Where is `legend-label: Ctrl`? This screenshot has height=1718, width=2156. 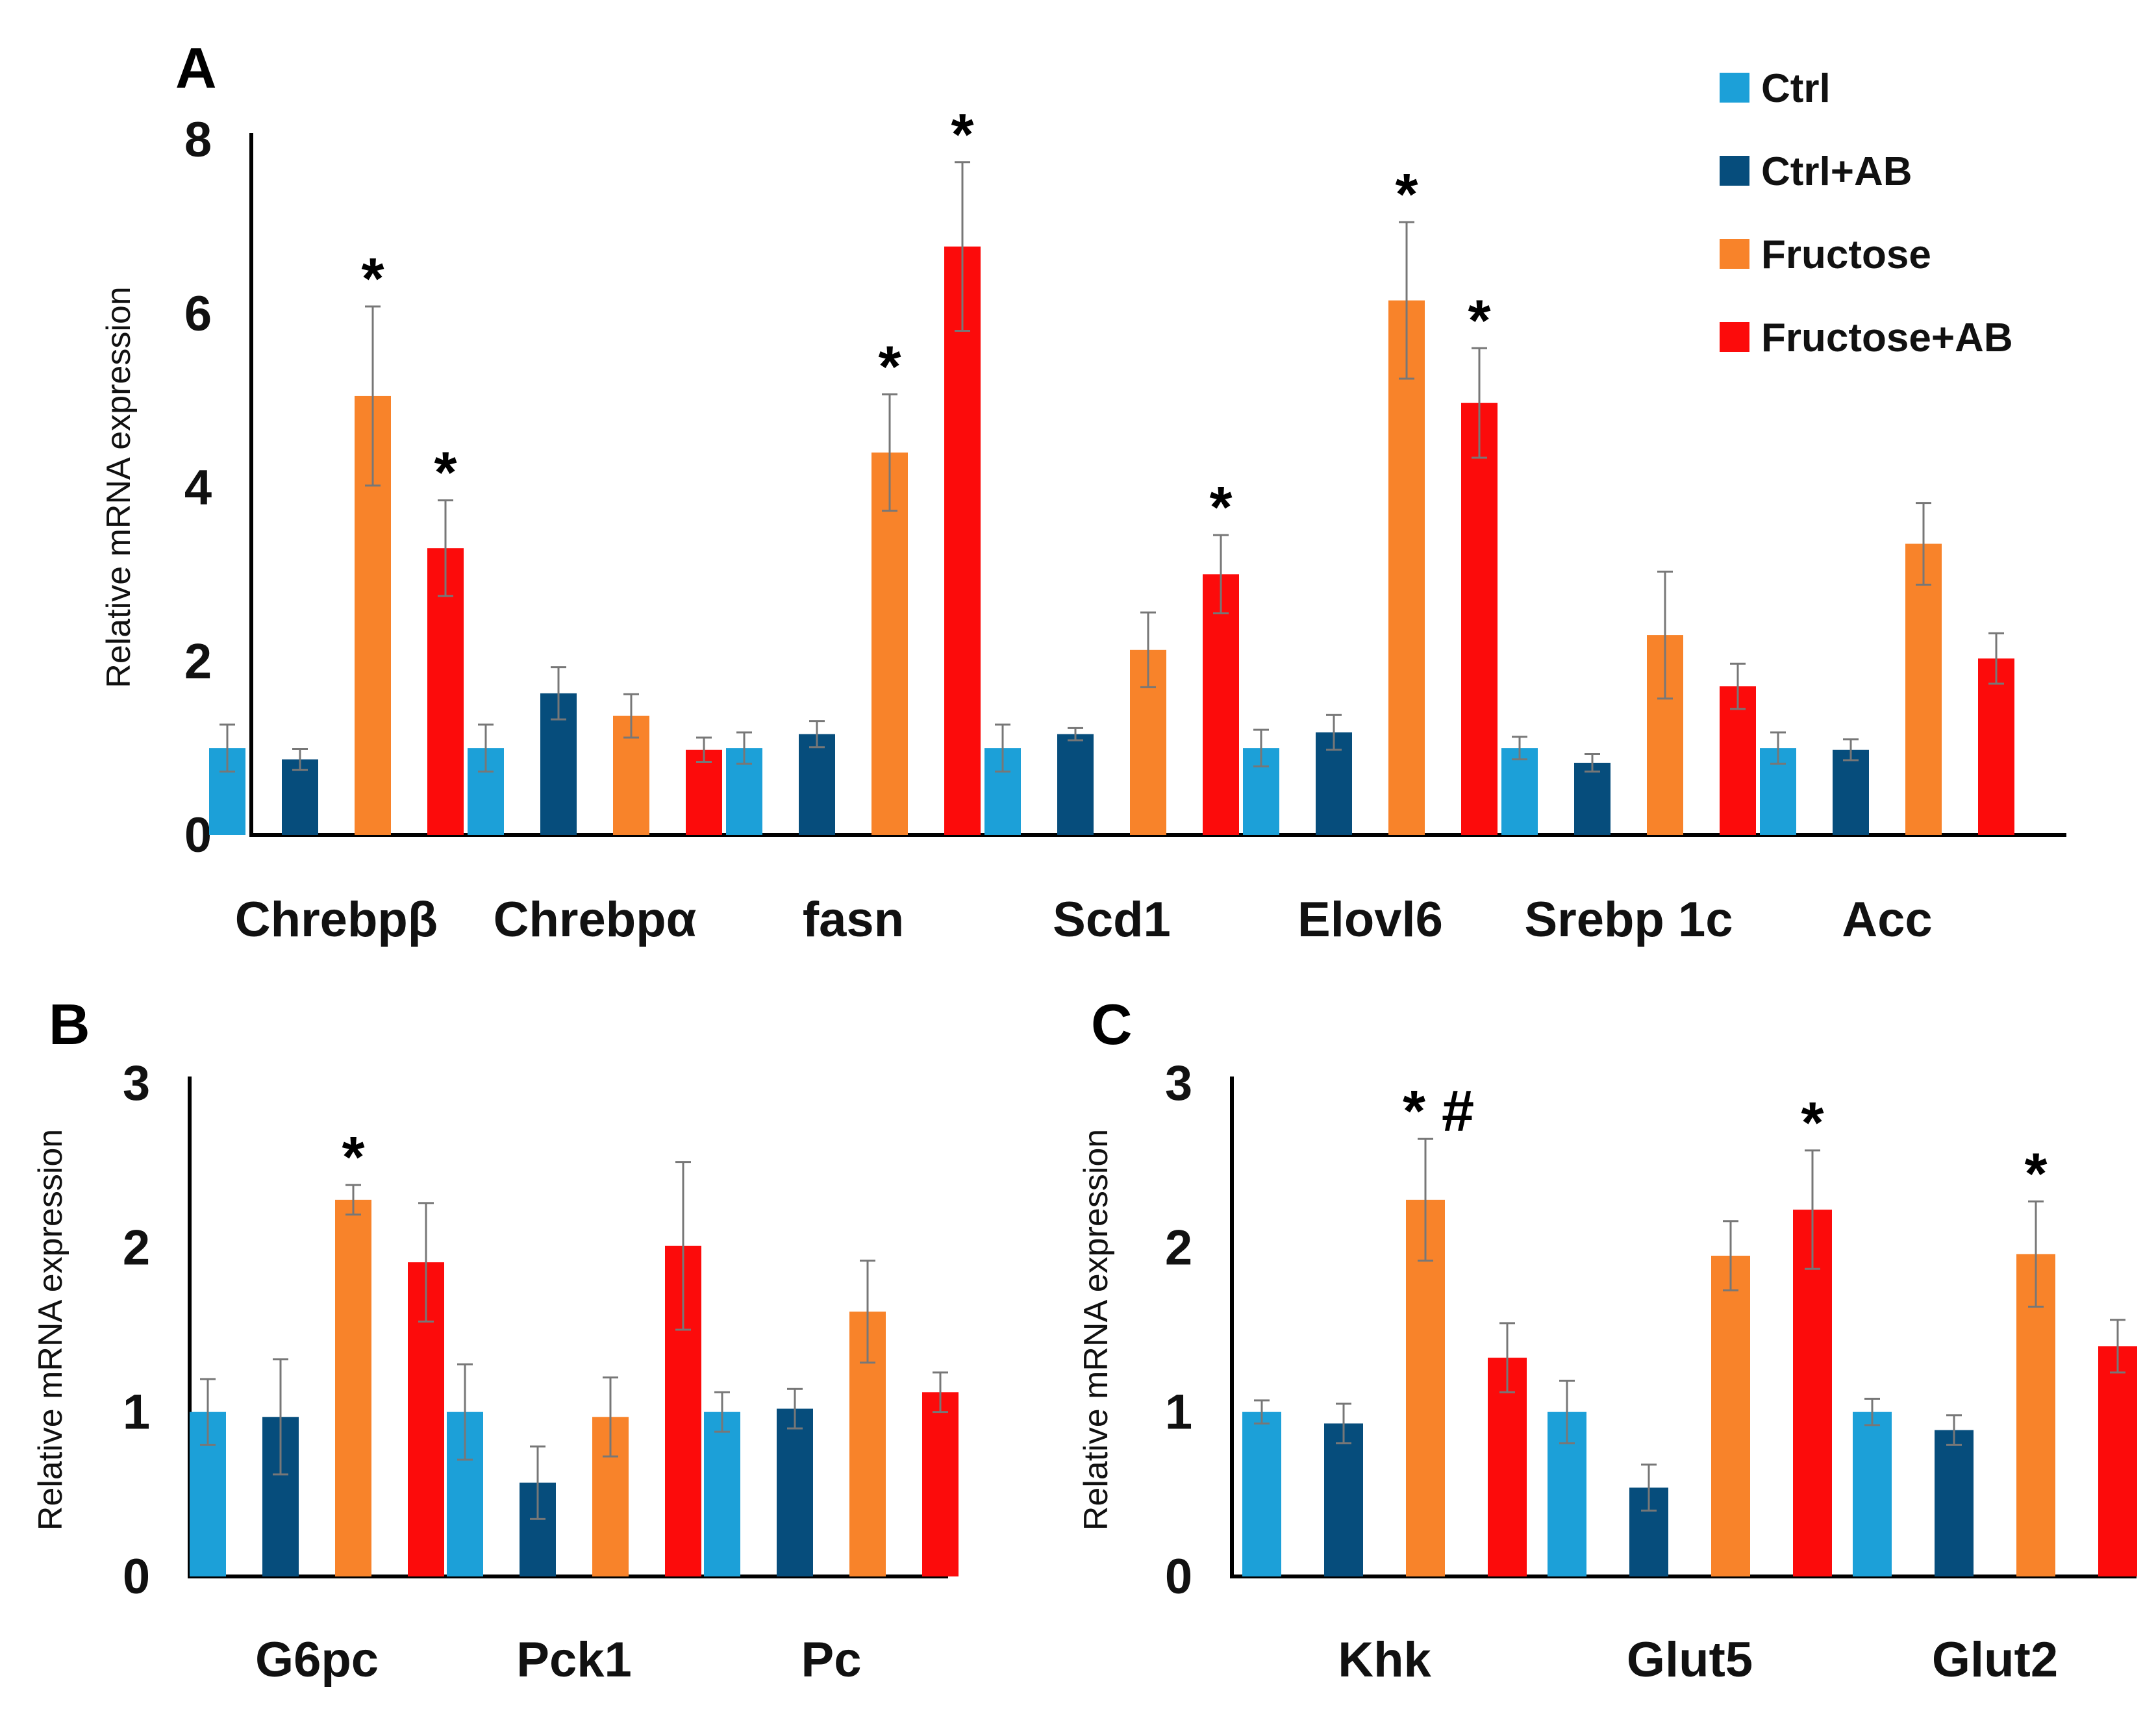
legend-label: Ctrl is located at coordinates (1796, 88).